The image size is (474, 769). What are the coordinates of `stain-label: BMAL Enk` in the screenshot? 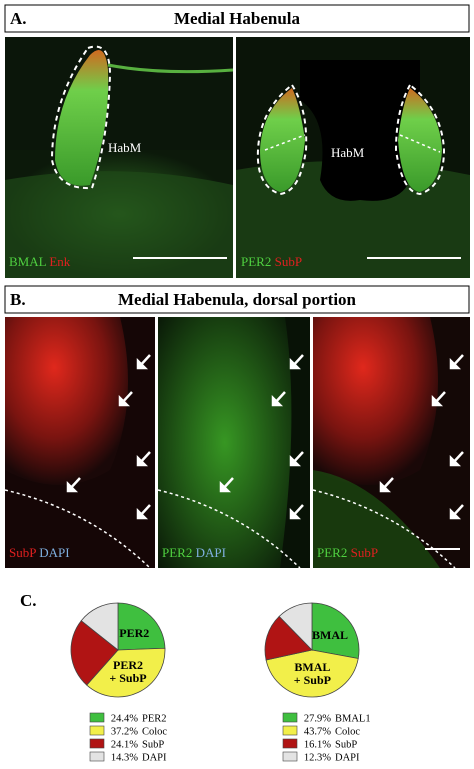 It's located at (40, 261).